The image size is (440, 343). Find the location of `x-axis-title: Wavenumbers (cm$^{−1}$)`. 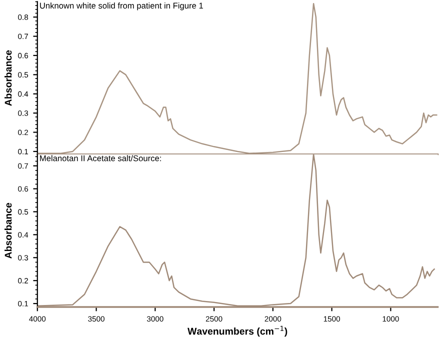

x-axis-title: Wavenumbers (cm$^{−1}$) is located at coordinates (238, 331).